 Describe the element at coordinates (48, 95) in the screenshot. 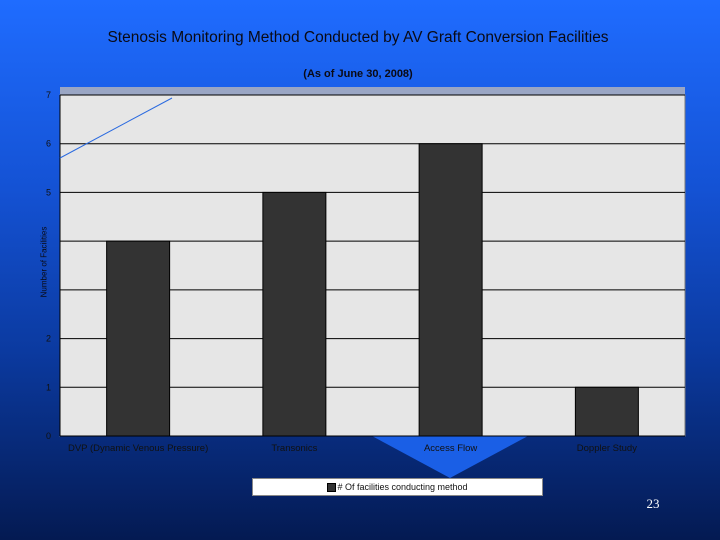

I see `y-tick-label: 7` at that location.